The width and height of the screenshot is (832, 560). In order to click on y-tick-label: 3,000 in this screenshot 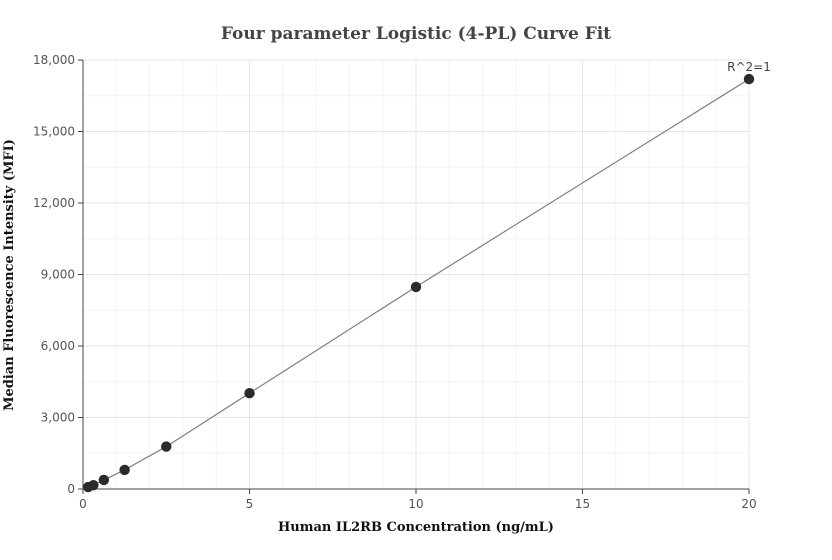, I will do `click(58, 418)`.